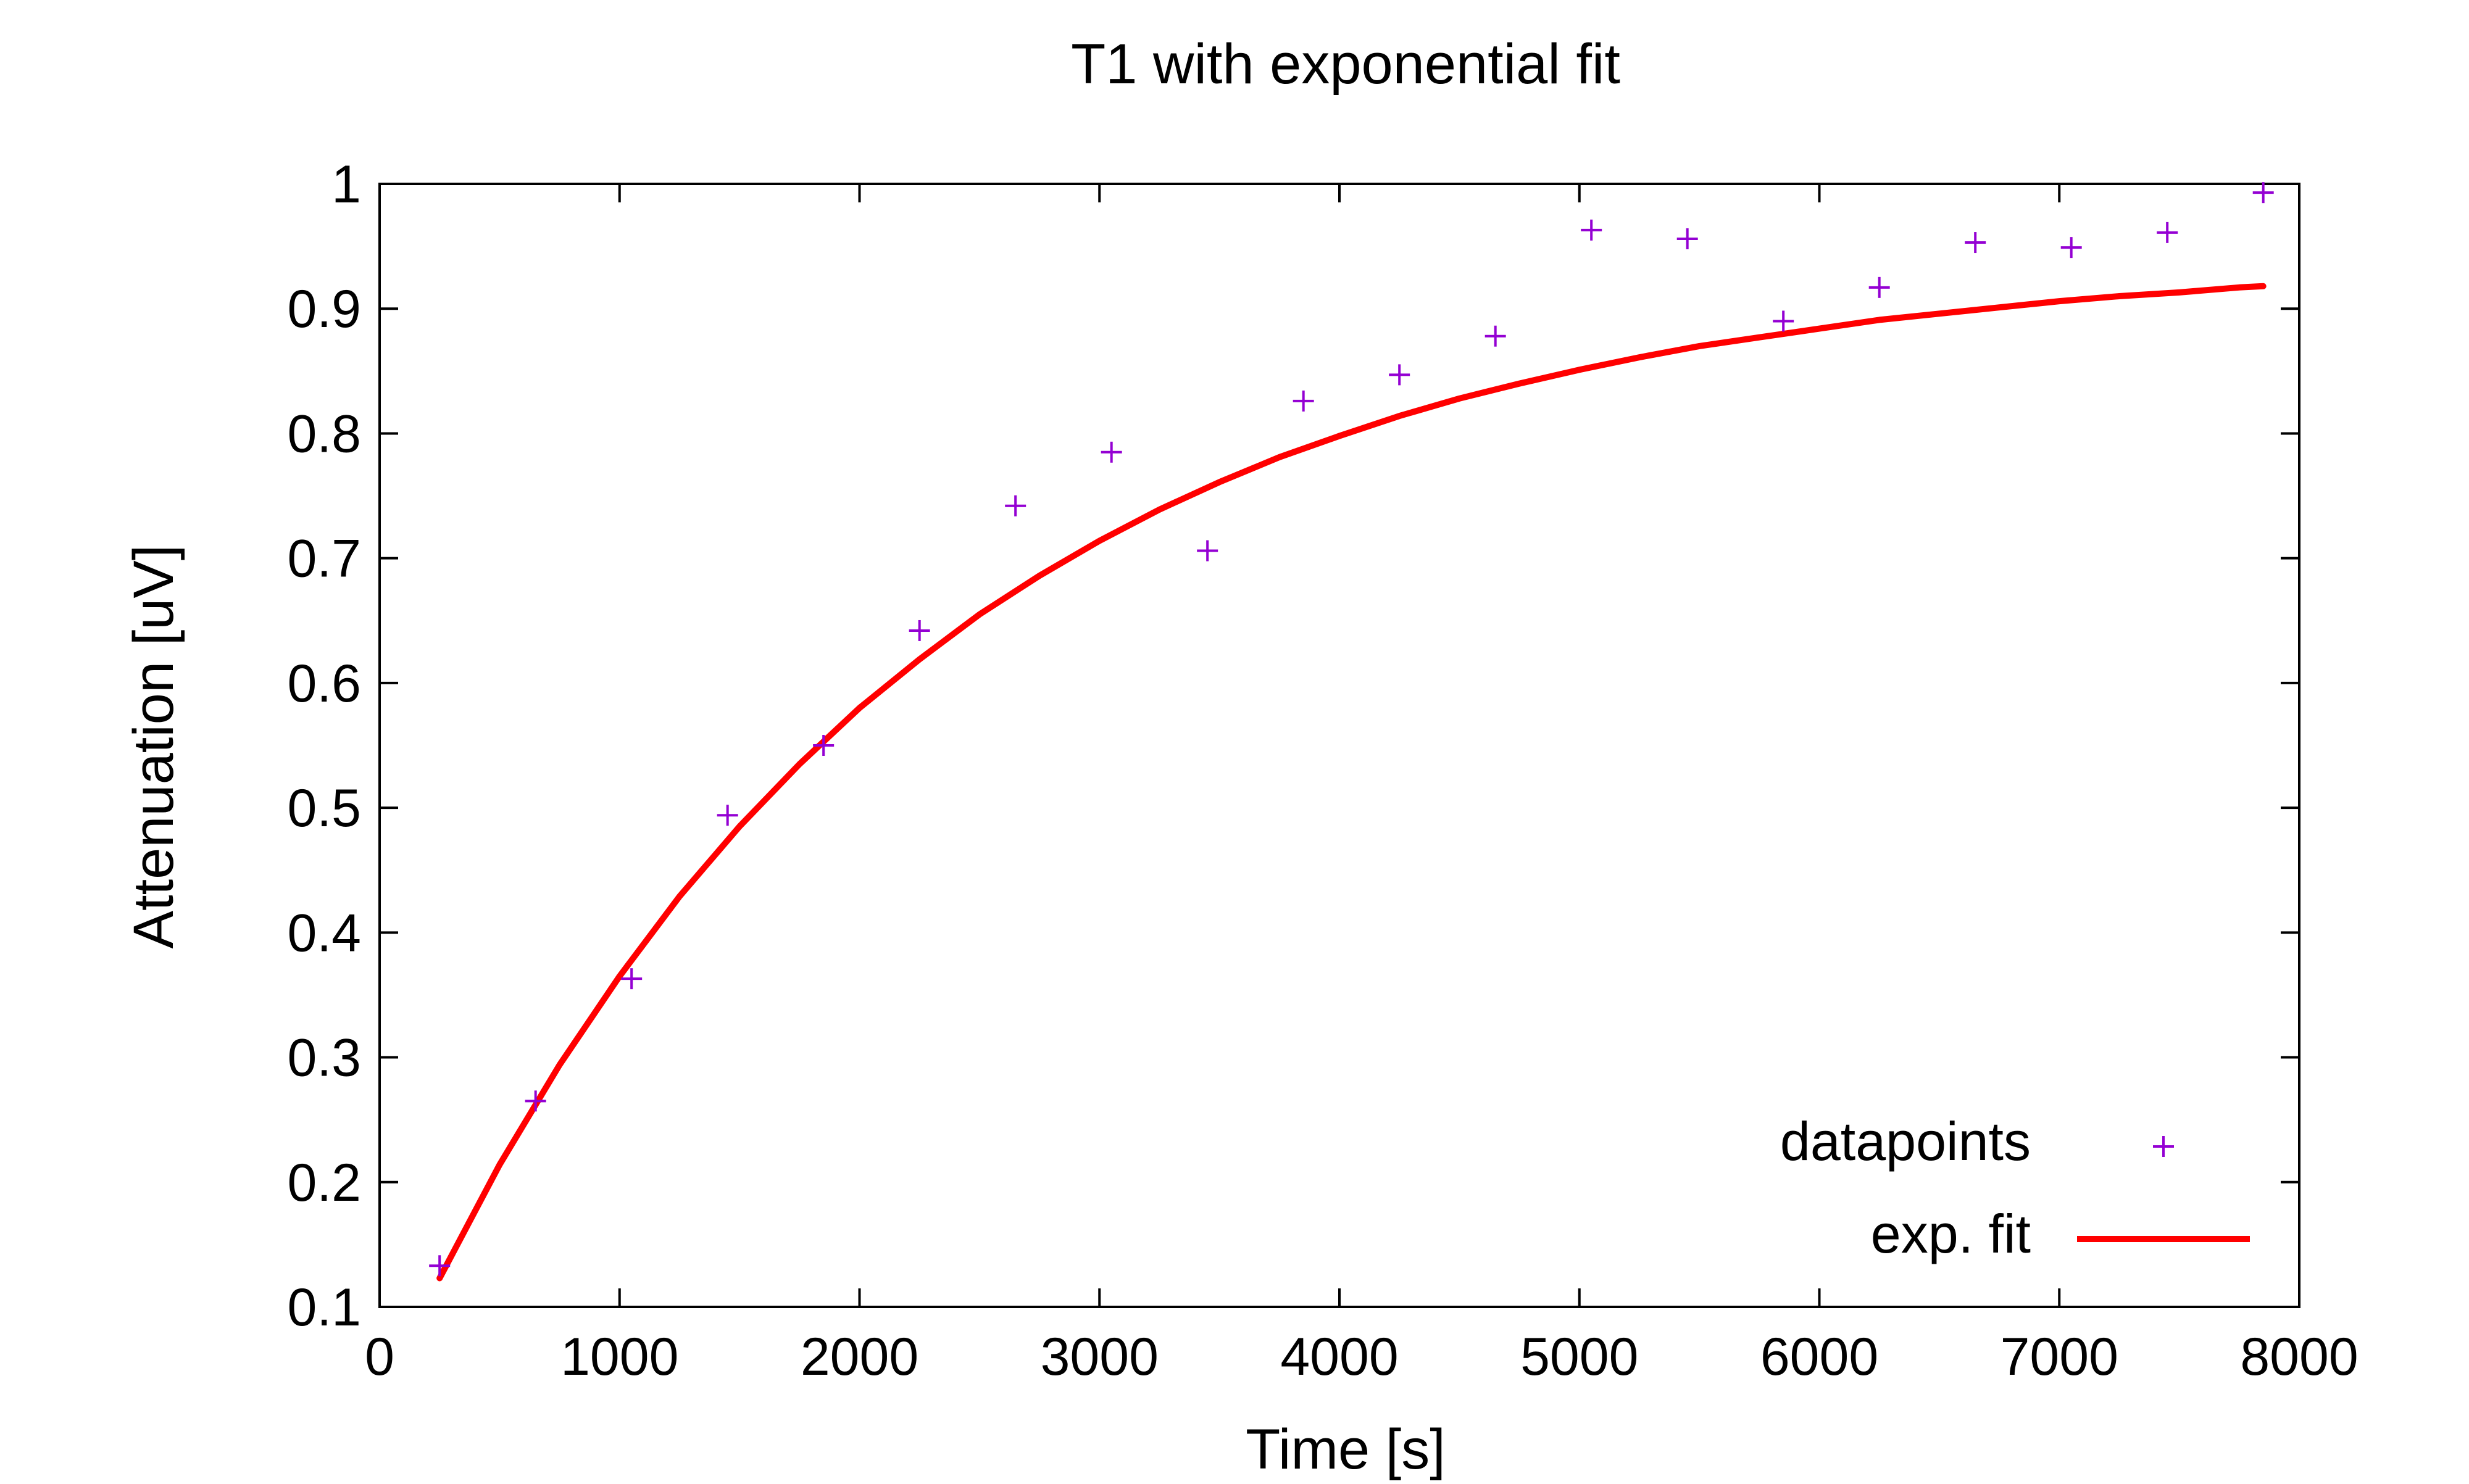 This screenshot has height=1484, width=2469. What do you see at coordinates (1819, 1357) in the screenshot?
I see `x-tick-label: 6000` at bounding box center [1819, 1357].